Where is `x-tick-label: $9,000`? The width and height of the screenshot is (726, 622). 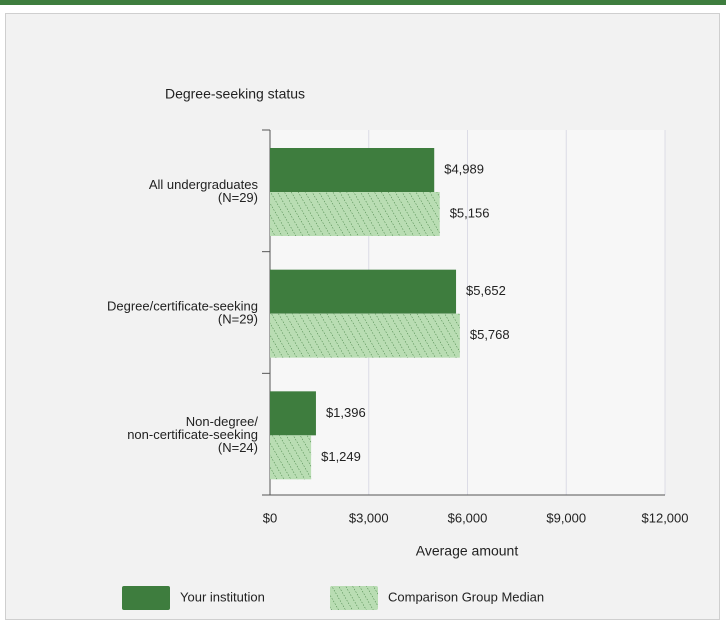
x-tick-label: $9,000 is located at coordinates (566, 517).